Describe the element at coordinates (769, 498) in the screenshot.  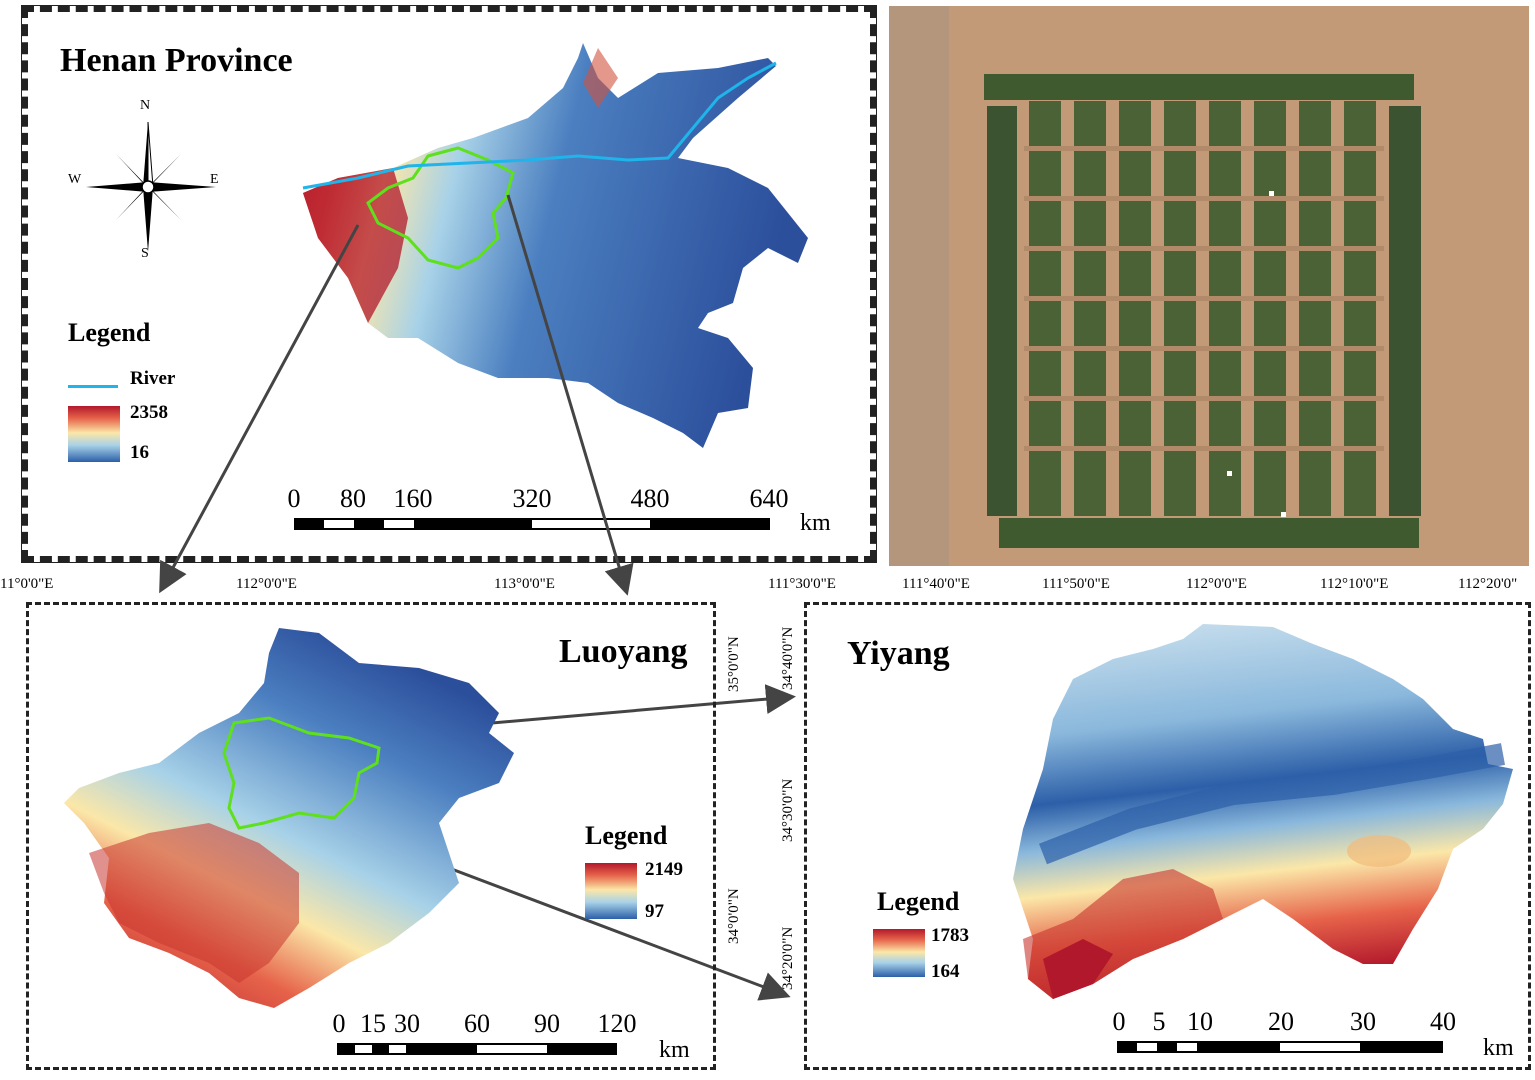
I see `henan-scale-640: 640` at that location.